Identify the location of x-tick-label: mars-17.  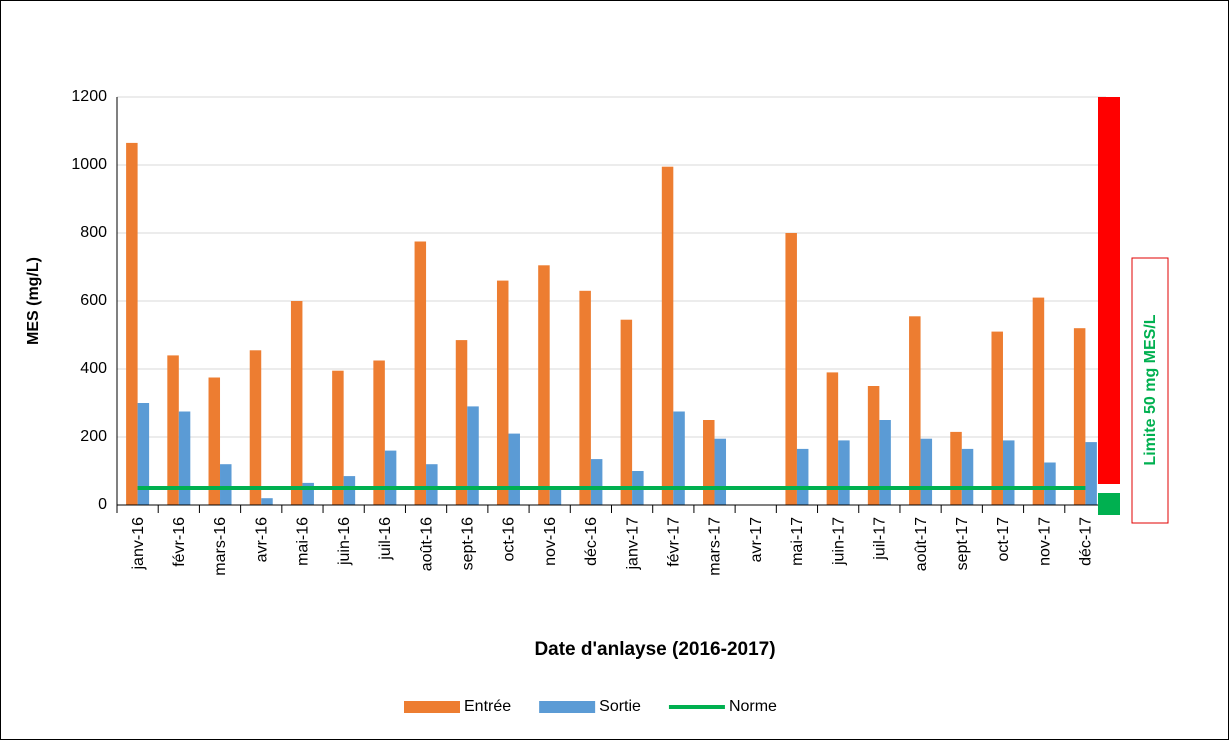
(715, 546).